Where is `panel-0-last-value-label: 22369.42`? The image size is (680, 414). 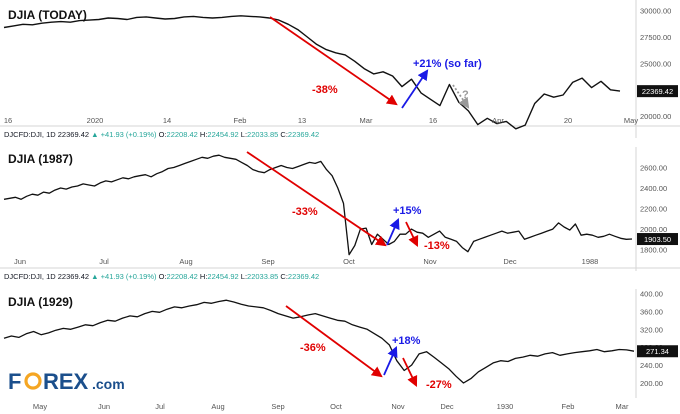
panel-0-last-value-label: 22369.42 is located at coordinates (657, 91).